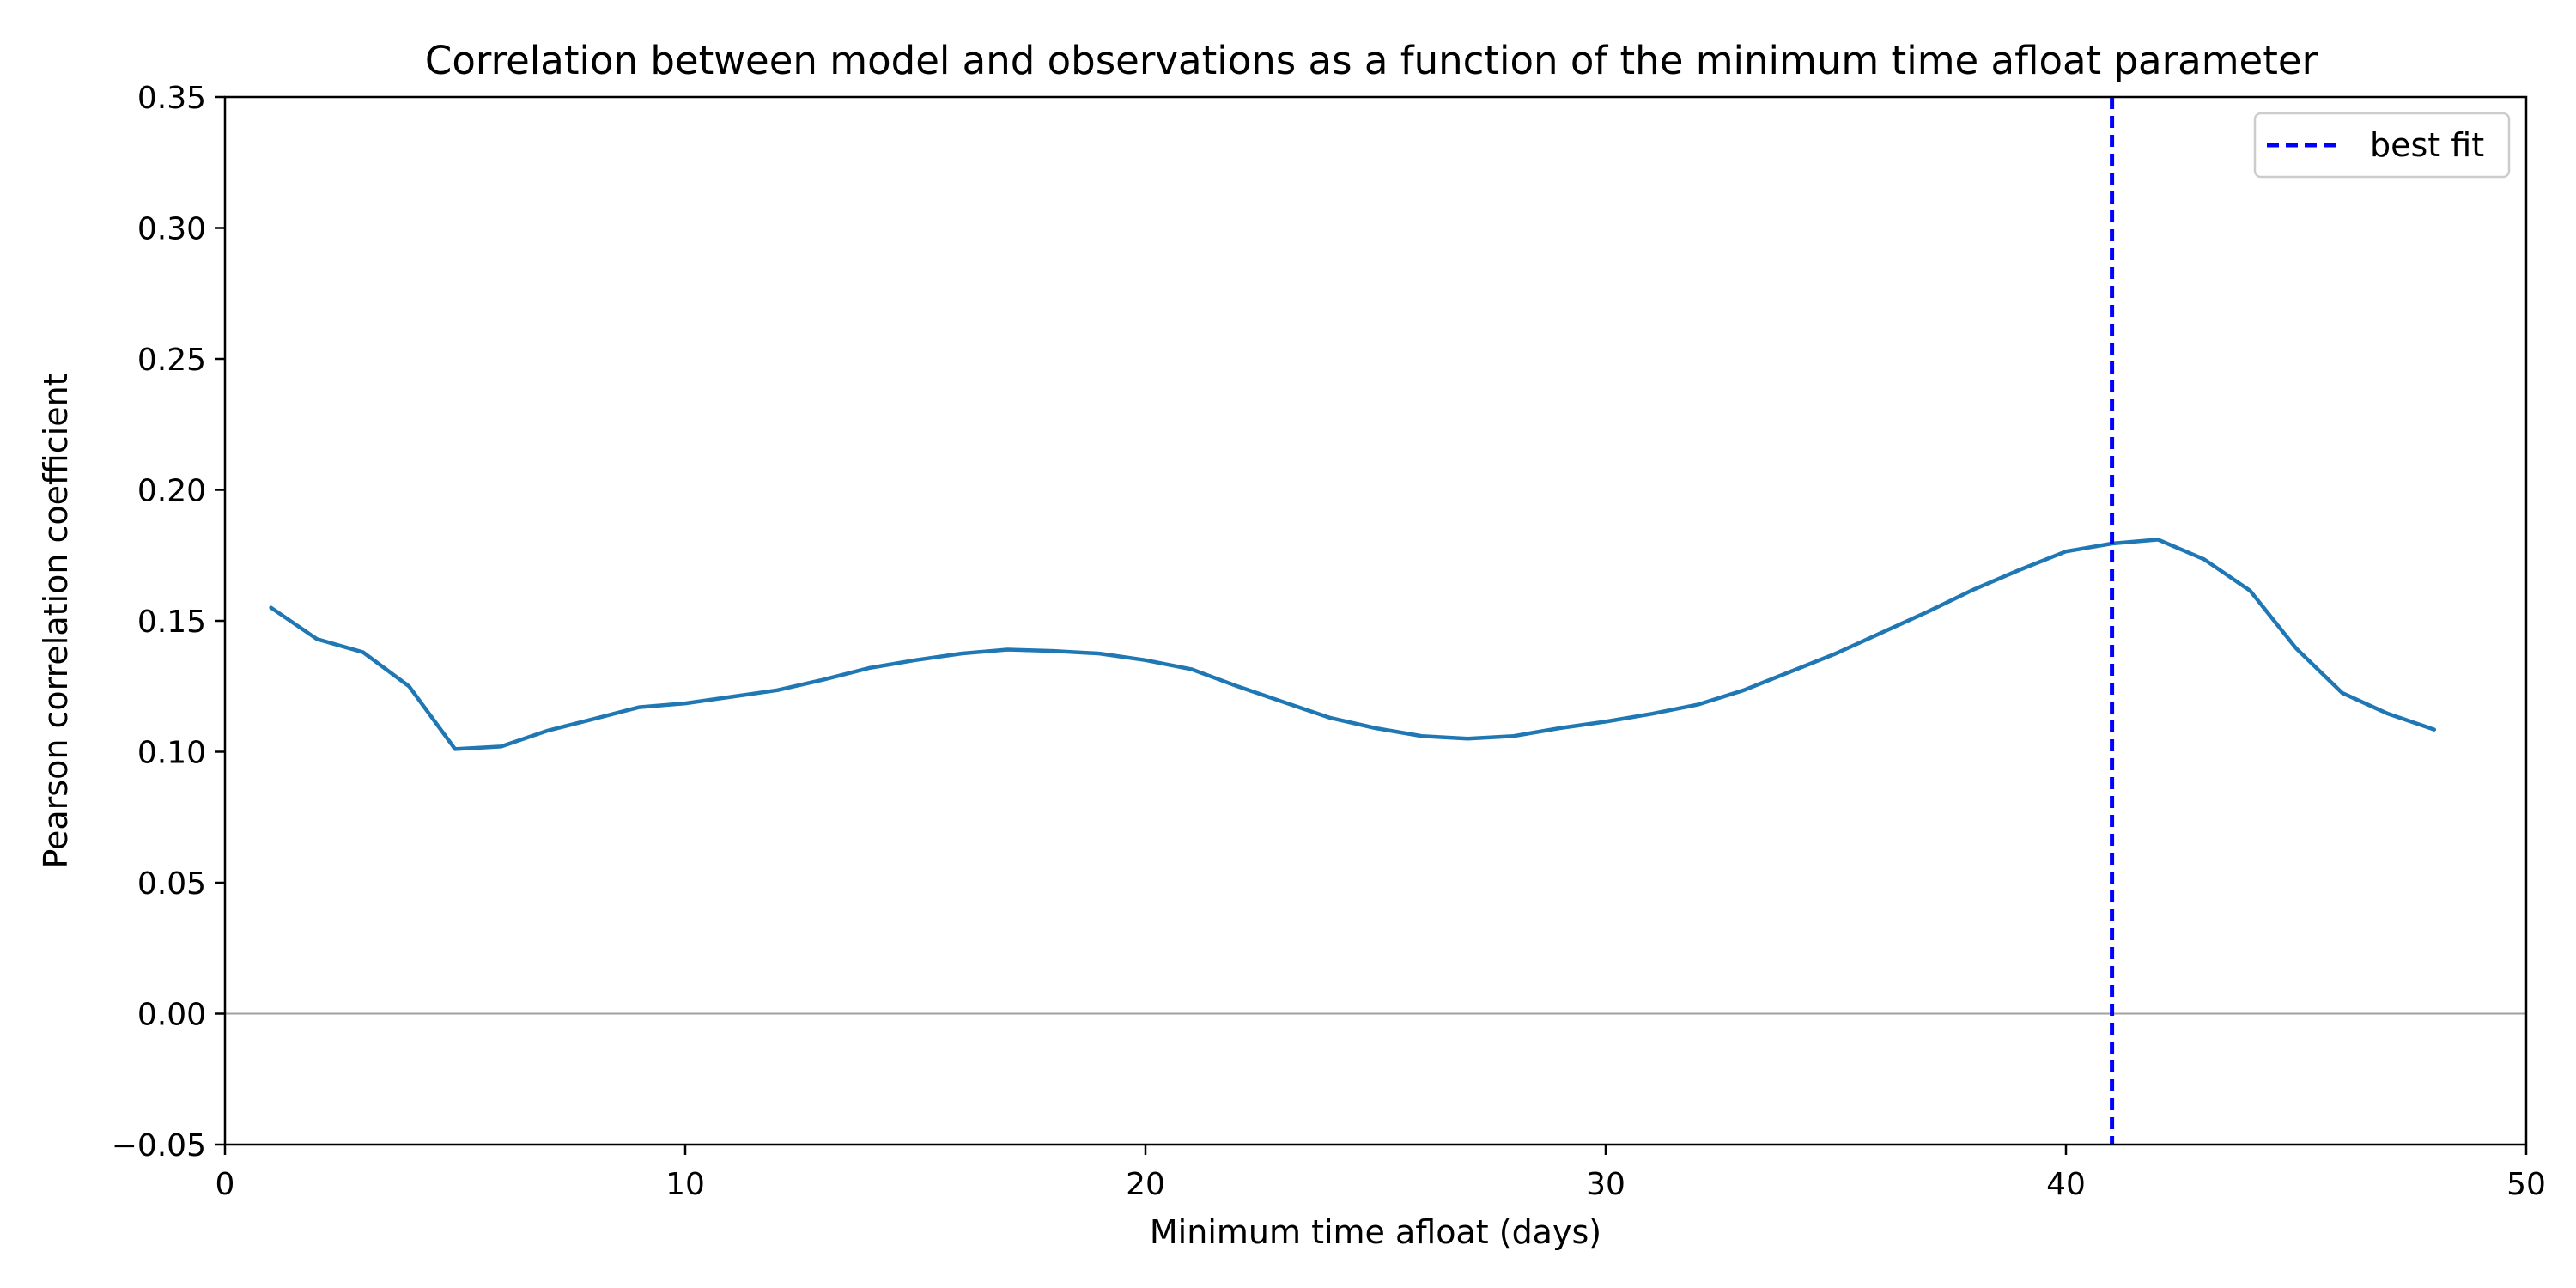 This screenshot has height=1288, width=2576. Describe the element at coordinates (171, 622) in the screenshot. I see `y-tick-label: 0.15` at that location.